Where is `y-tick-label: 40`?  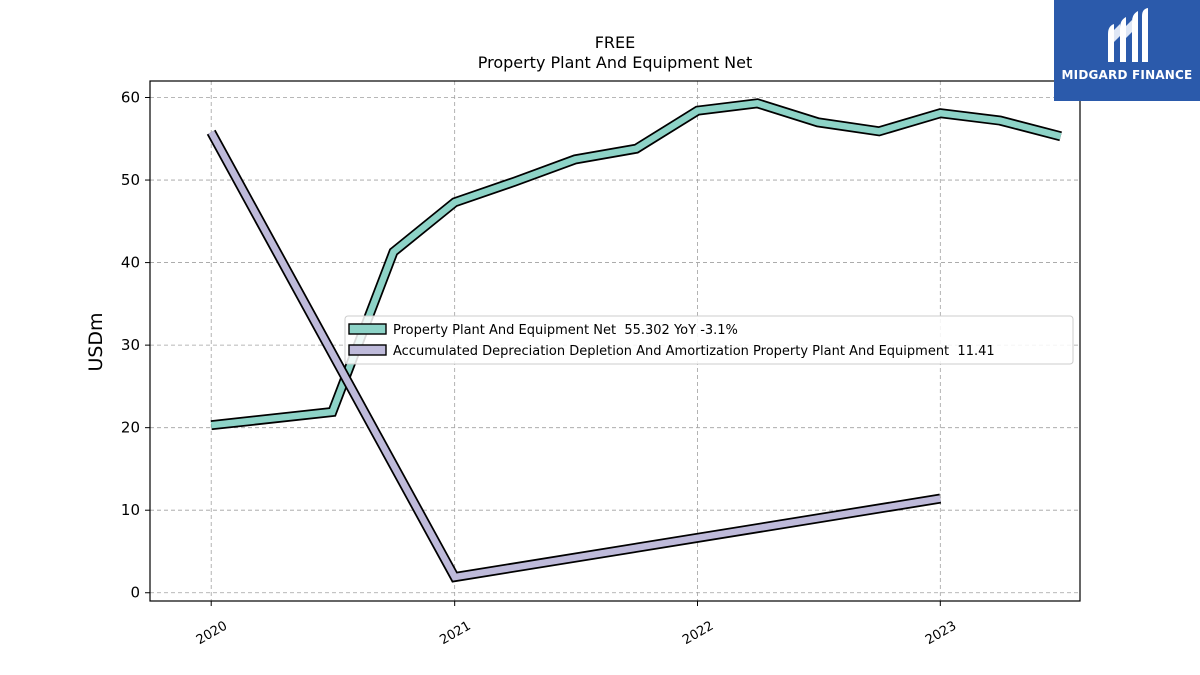 y-tick-label: 40 is located at coordinates (130, 263).